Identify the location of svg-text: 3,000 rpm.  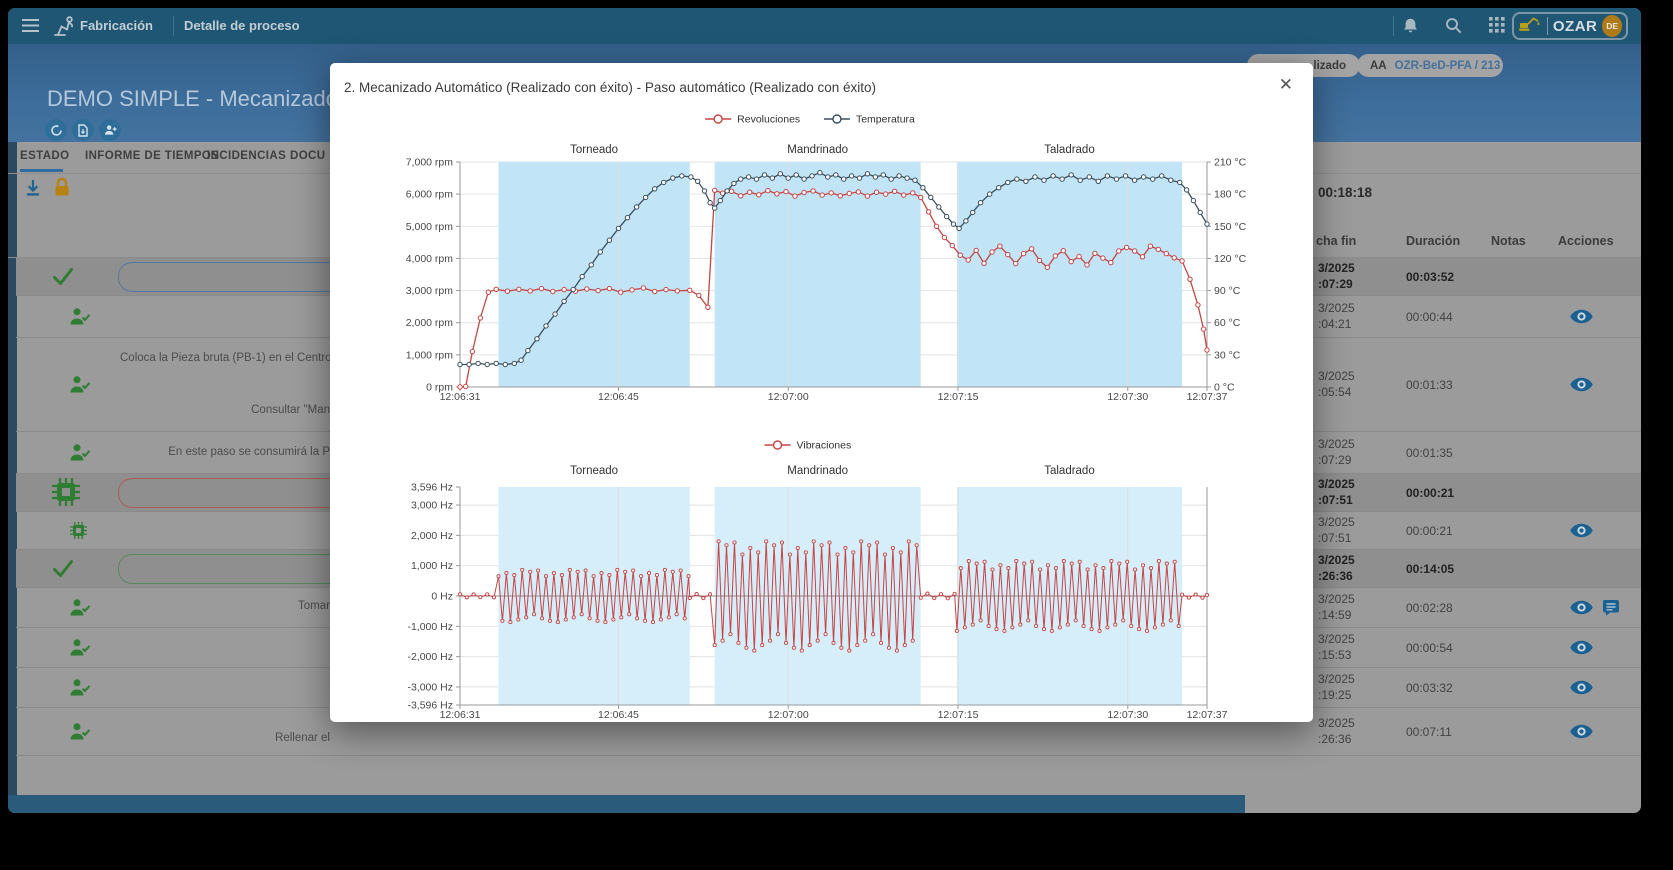
(430, 291).